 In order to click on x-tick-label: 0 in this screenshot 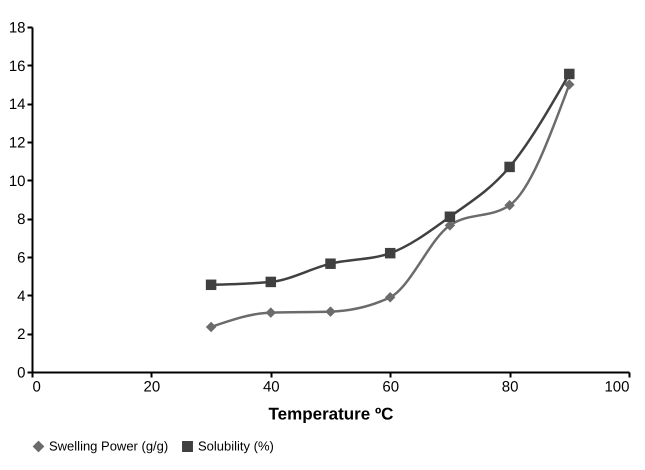, I will do `click(36, 387)`.